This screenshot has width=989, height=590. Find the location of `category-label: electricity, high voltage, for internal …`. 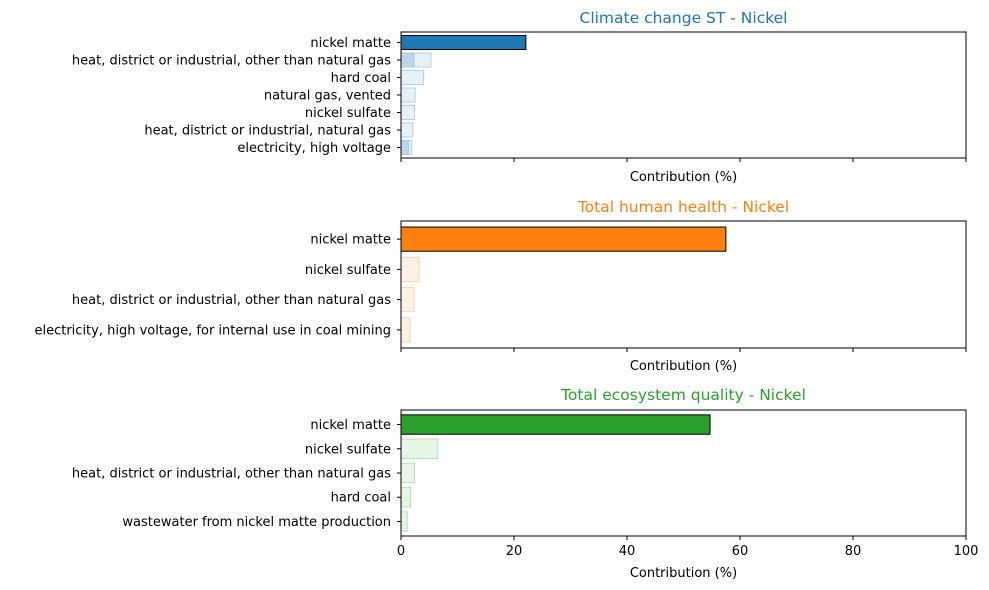

category-label: electricity, high voltage, for internal … is located at coordinates (212, 330).